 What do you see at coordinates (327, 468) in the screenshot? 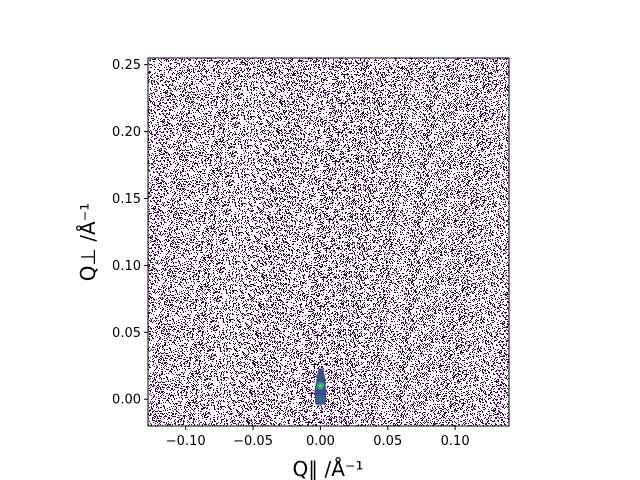
I see `x-axis-label: Q∥ /Å⁻¹` at bounding box center [327, 468].